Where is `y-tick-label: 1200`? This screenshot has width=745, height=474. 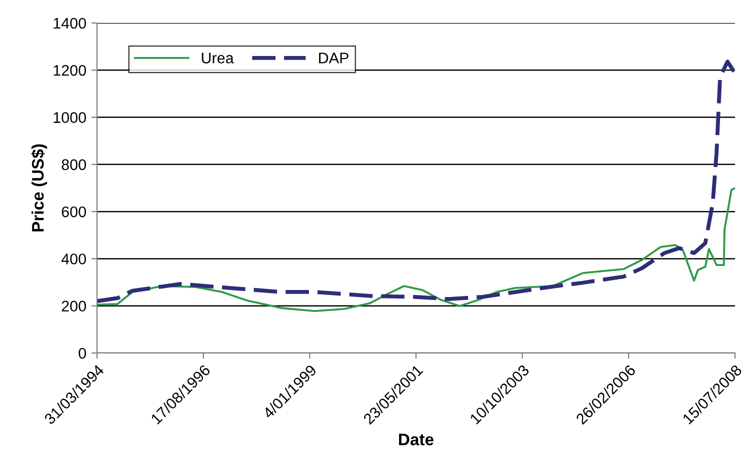
y-tick-label: 1200 is located at coordinates (70, 70).